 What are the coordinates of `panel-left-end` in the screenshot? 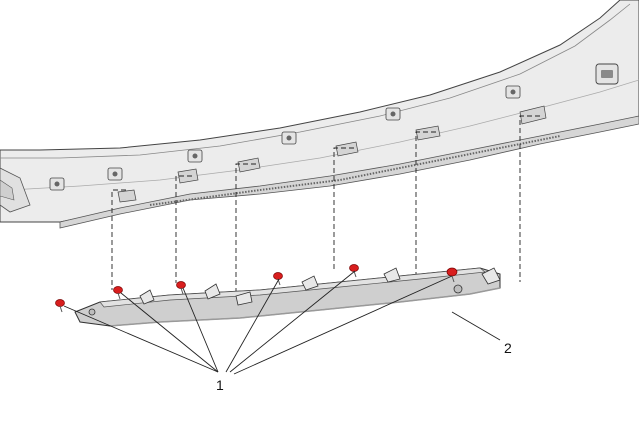 It's located at (15, 190).